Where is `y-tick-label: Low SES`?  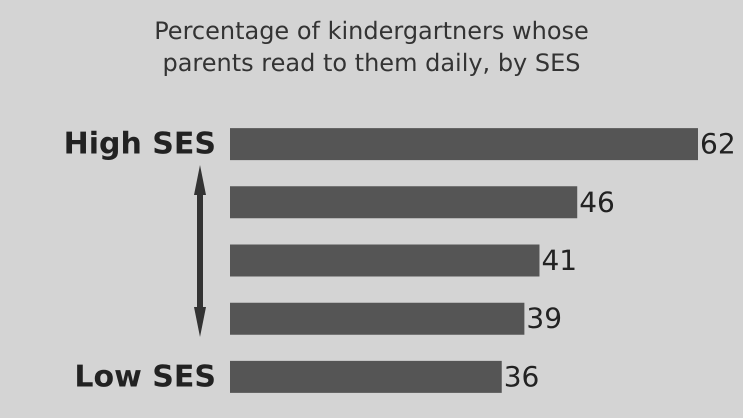 y-tick-label: Low SES is located at coordinates (145, 376).